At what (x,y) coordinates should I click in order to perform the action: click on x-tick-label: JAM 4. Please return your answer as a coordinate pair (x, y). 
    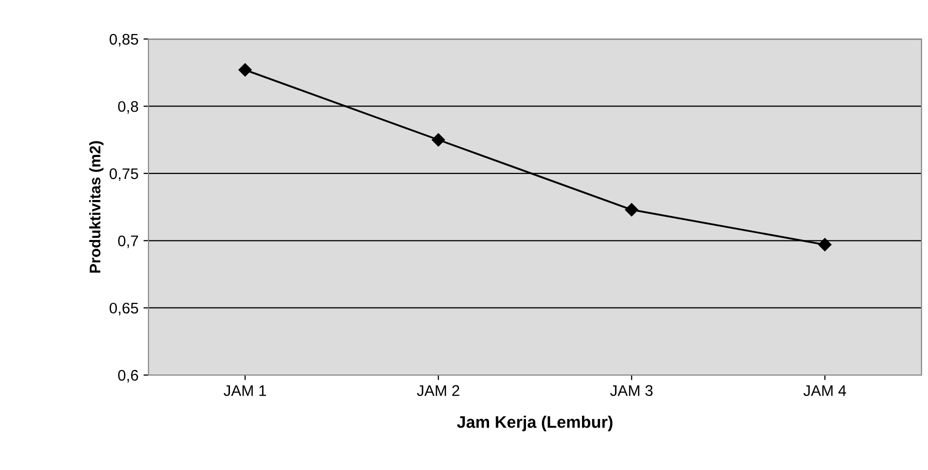
    Looking at the image, I should click on (824, 390).